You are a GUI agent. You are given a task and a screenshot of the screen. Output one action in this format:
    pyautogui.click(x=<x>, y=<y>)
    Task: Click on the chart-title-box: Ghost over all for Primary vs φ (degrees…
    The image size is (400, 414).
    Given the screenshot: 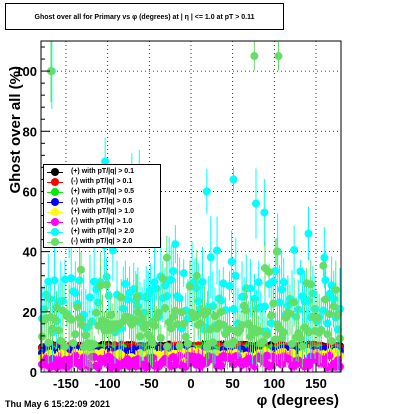 What is the action you would take?
    pyautogui.click(x=144, y=16)
    